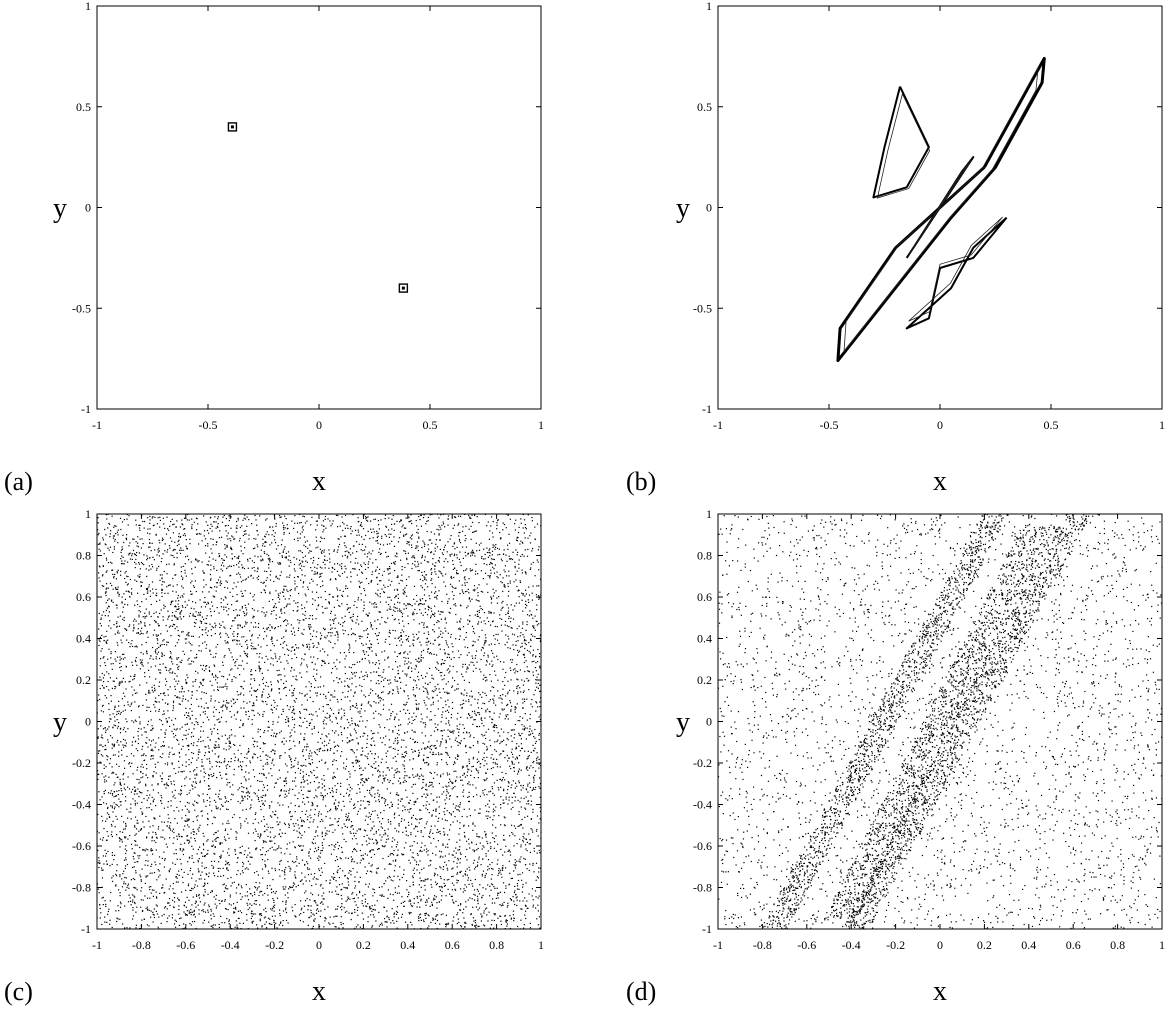 The image size is (1173, 1012). Describe the element at coordinates (707, 409) in the screenshot. I see `y-tick-label: -1` at that location.